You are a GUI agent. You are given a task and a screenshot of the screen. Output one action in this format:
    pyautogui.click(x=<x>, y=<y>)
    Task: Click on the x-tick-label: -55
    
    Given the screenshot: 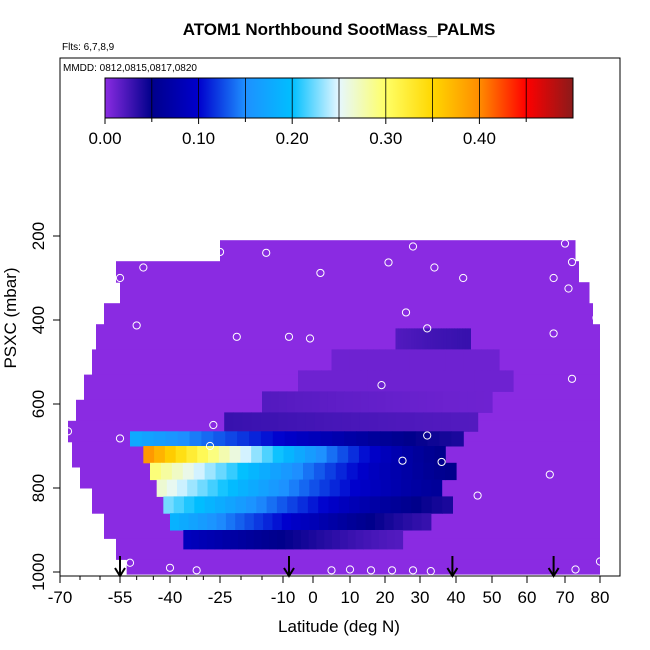 What is the action you would take?
    pyautogui.click(x=120, y=597)
    